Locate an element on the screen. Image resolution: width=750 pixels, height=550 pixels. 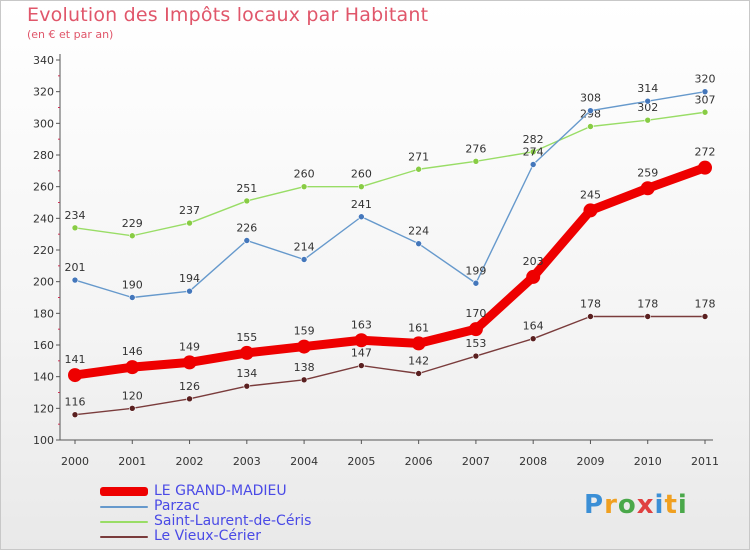
y-tick-label: 200 is located at coordinates (43, 282).